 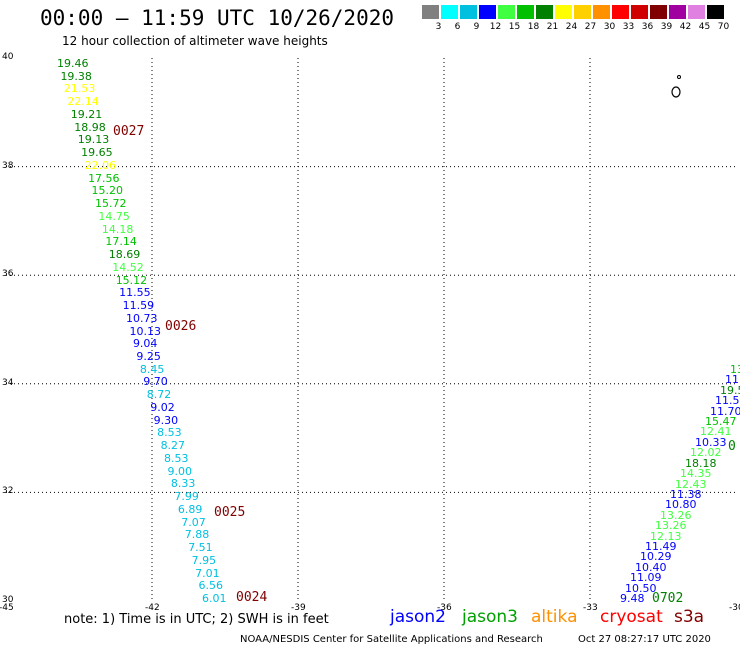 What do you see at coordinates (159, 395) in the screenshot?
I see `swh-value: 8.72` at bounding box center [159, 395].